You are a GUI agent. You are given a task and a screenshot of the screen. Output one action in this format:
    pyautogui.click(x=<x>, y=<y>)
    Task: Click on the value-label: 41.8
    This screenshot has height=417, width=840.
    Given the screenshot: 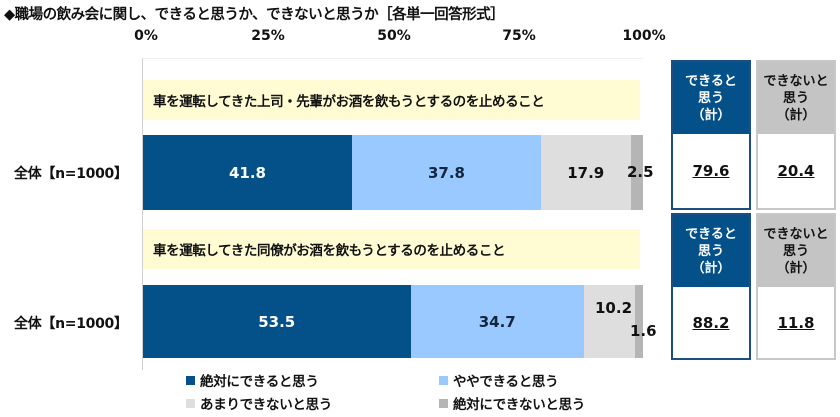 What is the action you would take?
    pyautogui.click(x=247, y=172)
    